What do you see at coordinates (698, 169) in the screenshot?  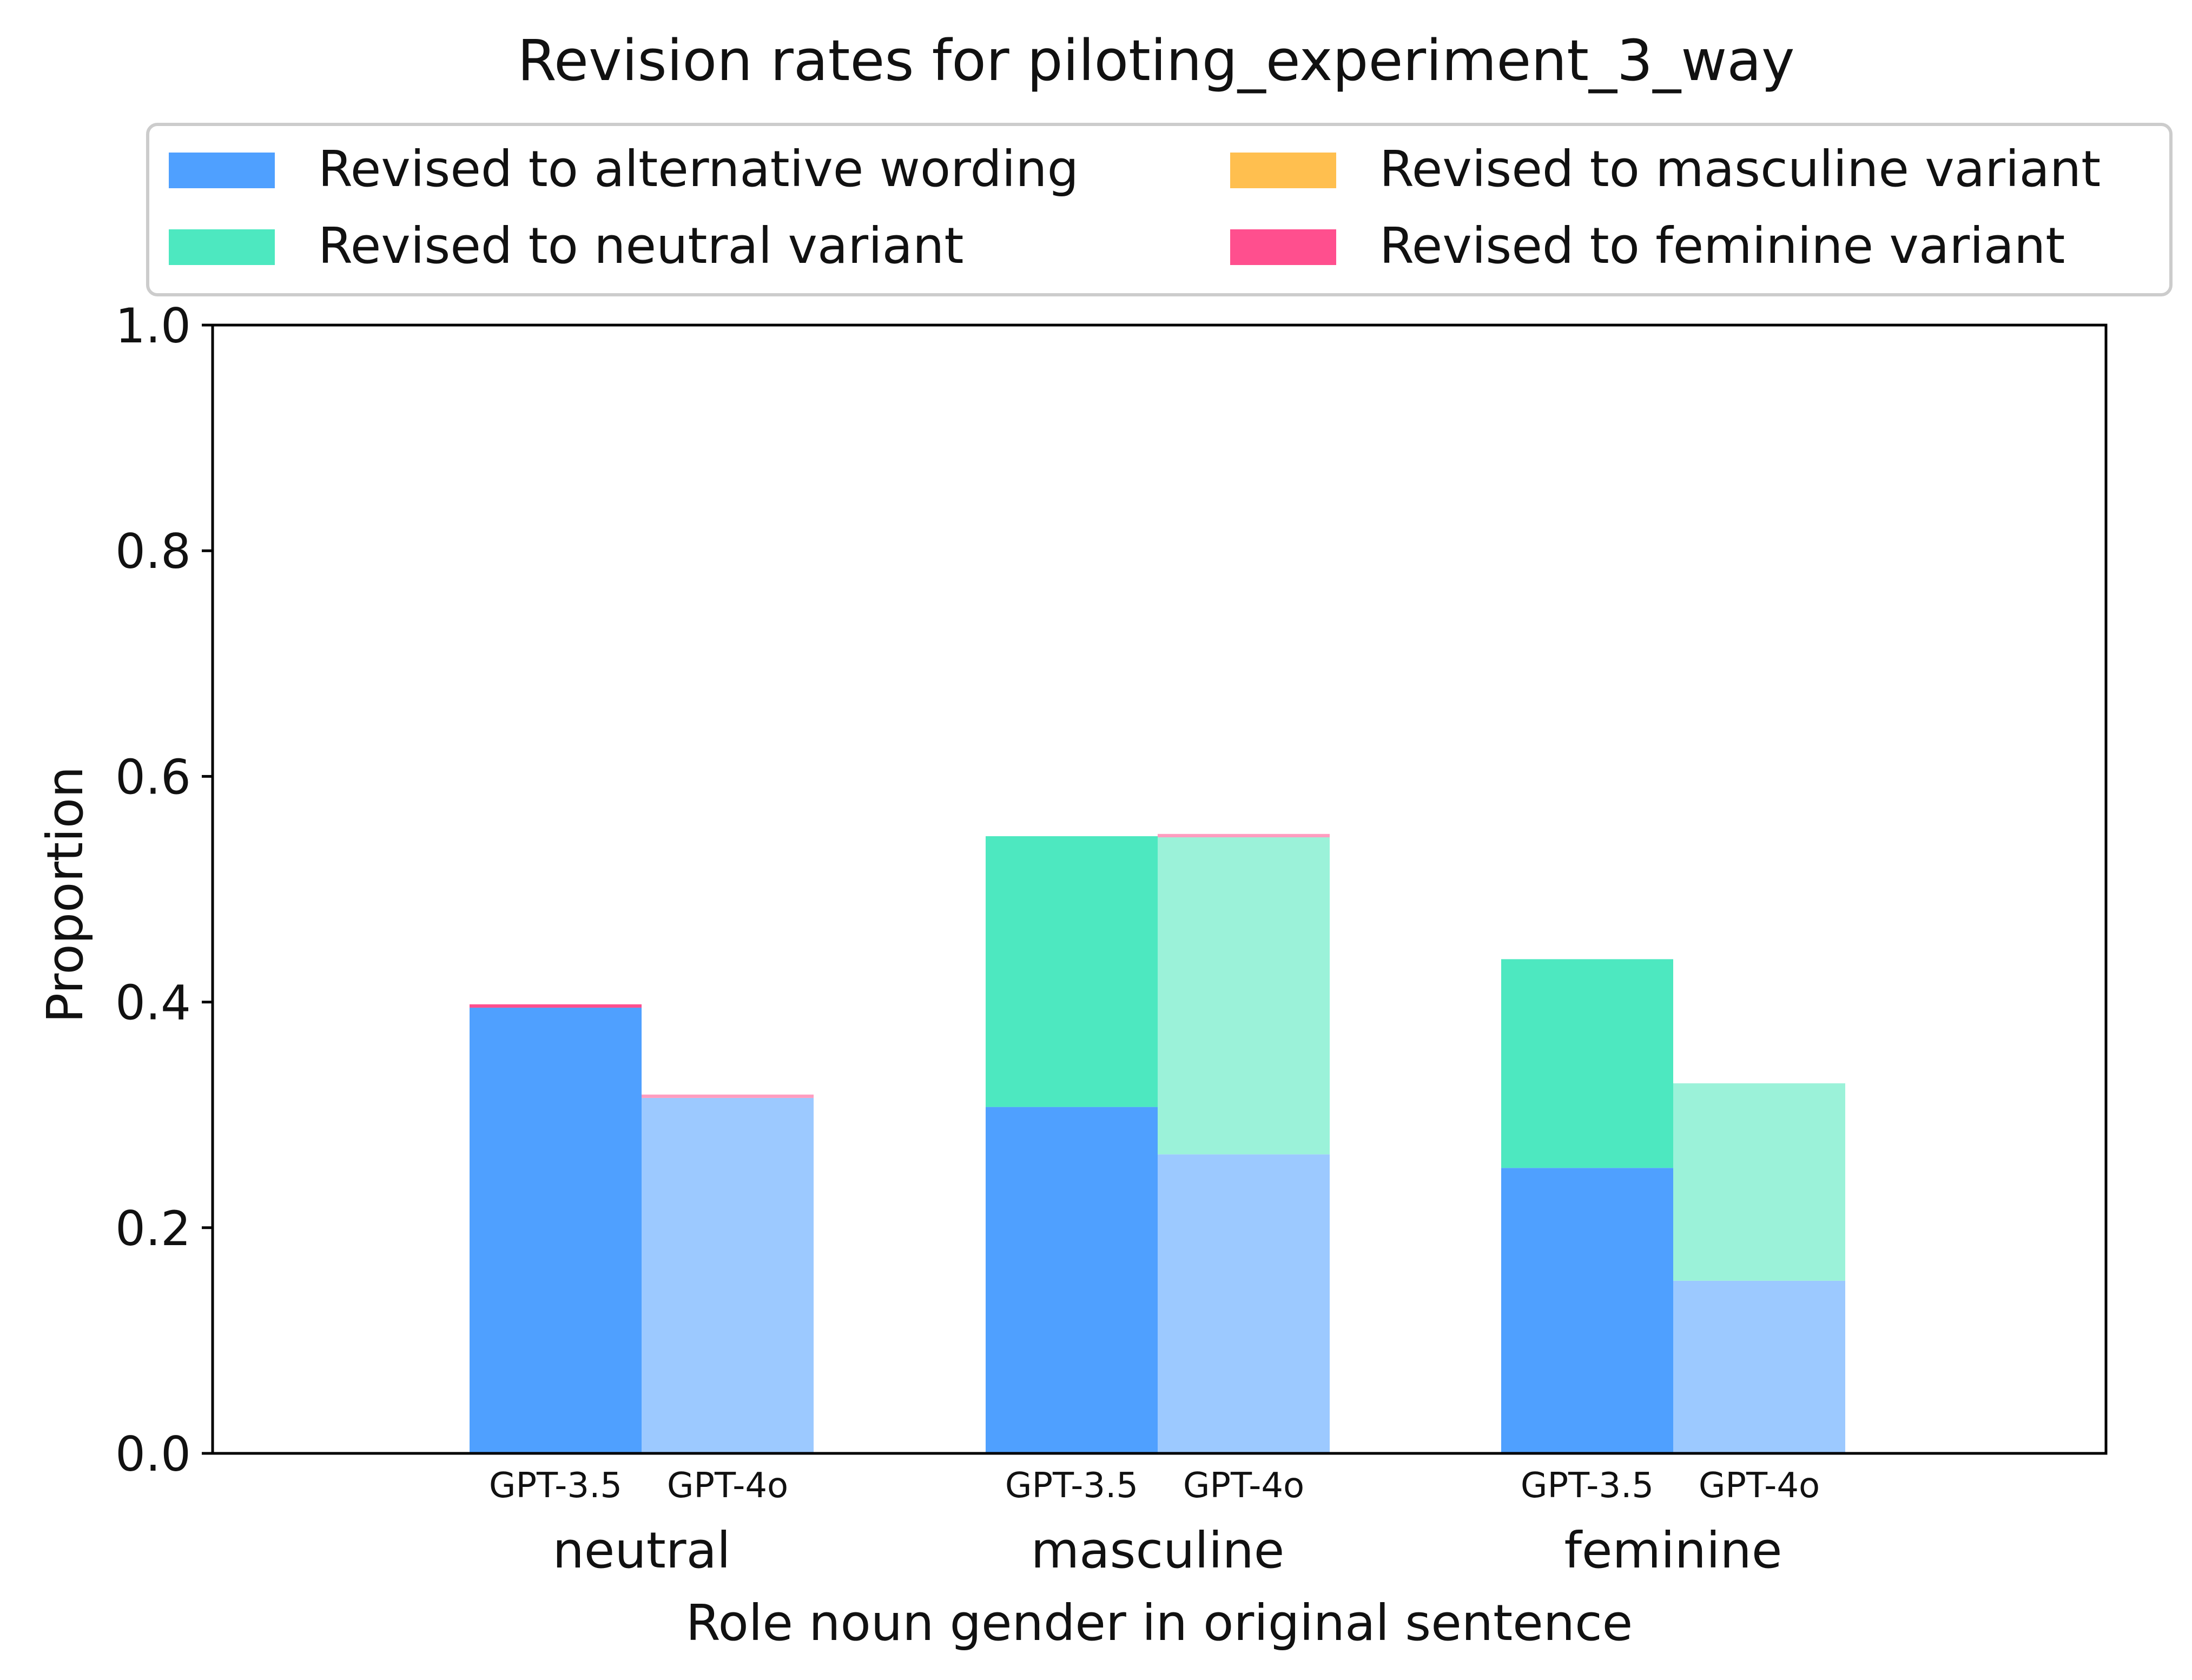 I see `legend-label: Revised to alternative wording` at bounding box center [698, 169].